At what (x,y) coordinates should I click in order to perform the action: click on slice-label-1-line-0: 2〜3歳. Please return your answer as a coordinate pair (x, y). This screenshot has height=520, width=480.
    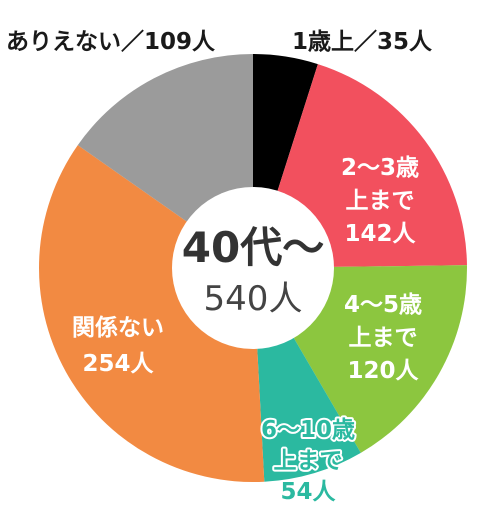
    Looking at the image, I should click on (380, 168).